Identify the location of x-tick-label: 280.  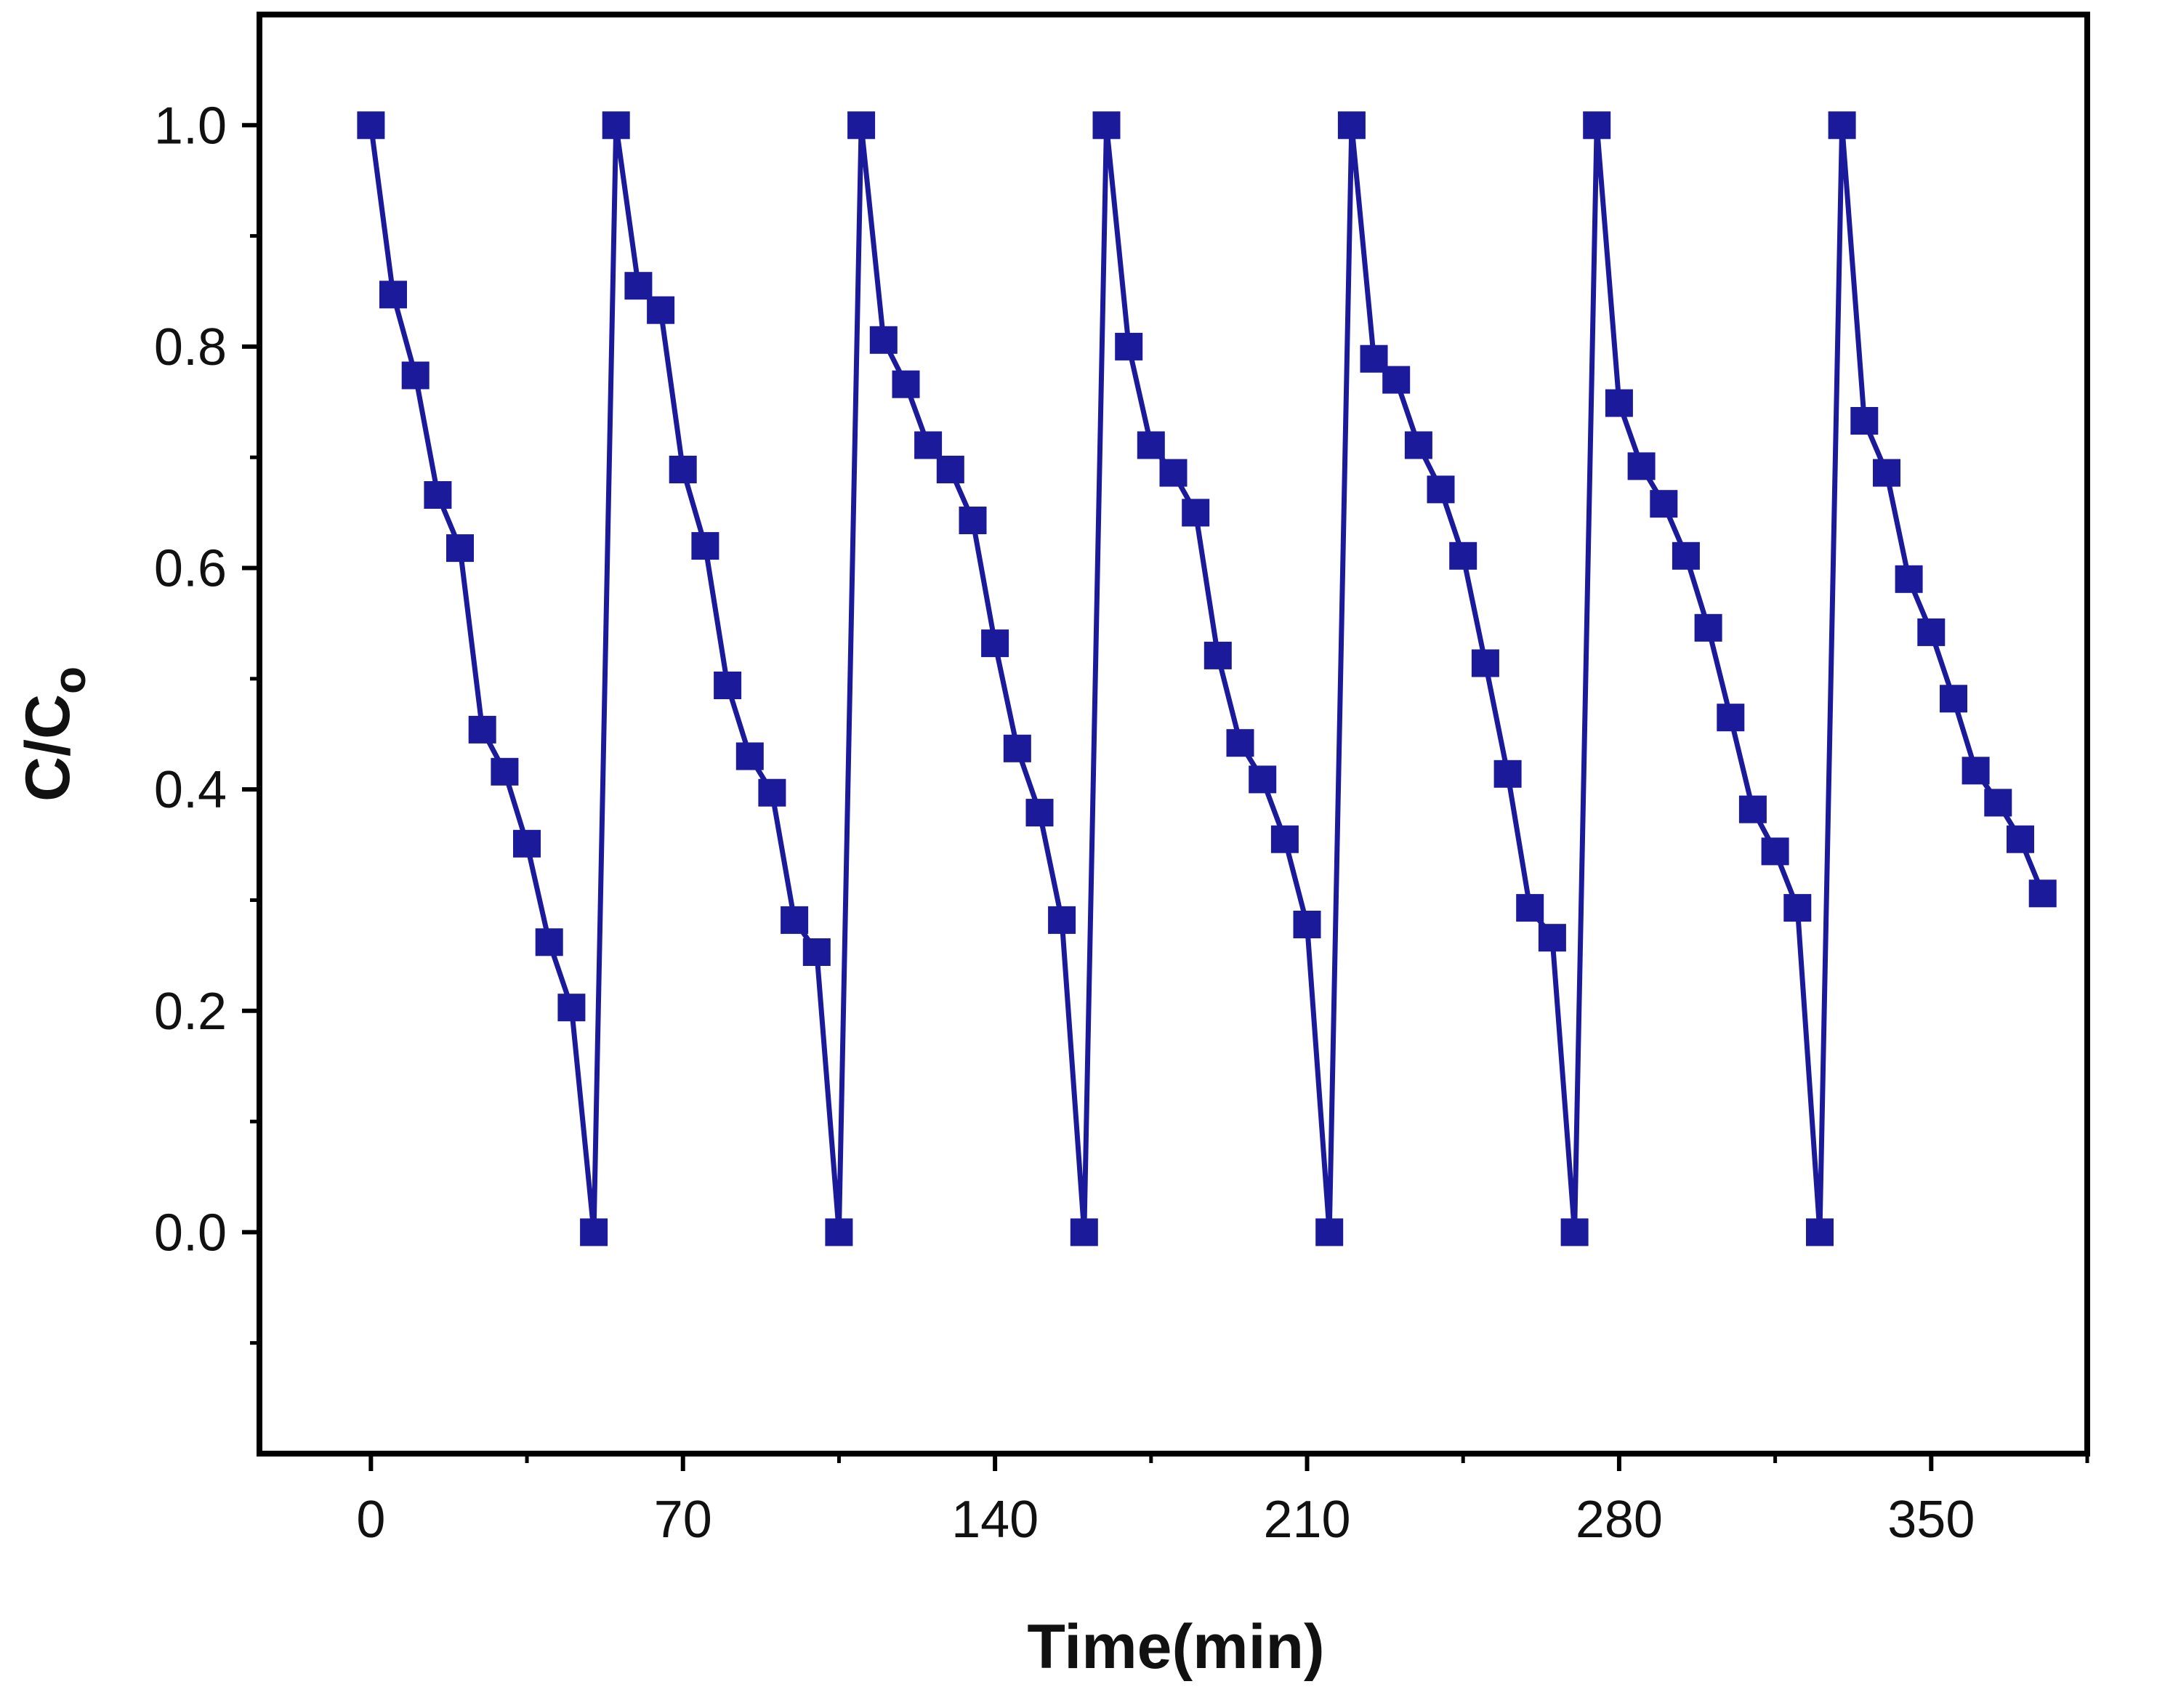
(1619, 1520).